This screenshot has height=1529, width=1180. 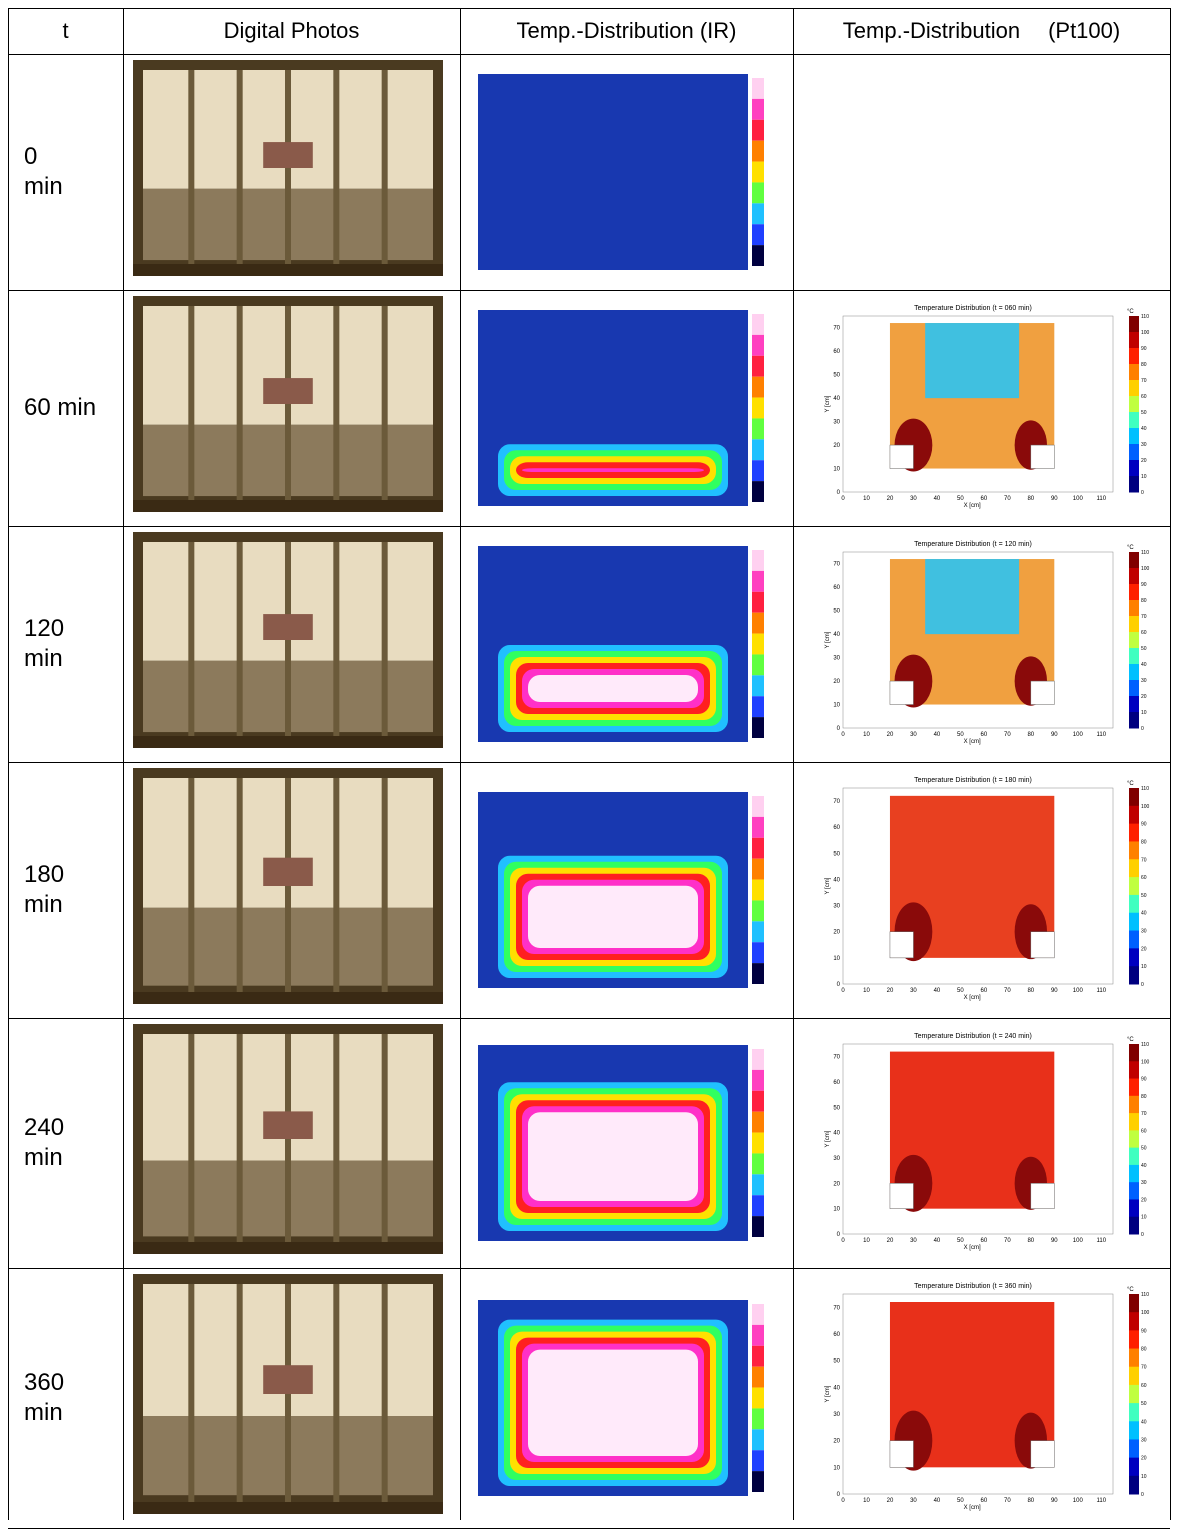 What do you see at coordinates (288, 1394) in the screenshot?
I see `digital-photo` at bounding box center [288, 1394].